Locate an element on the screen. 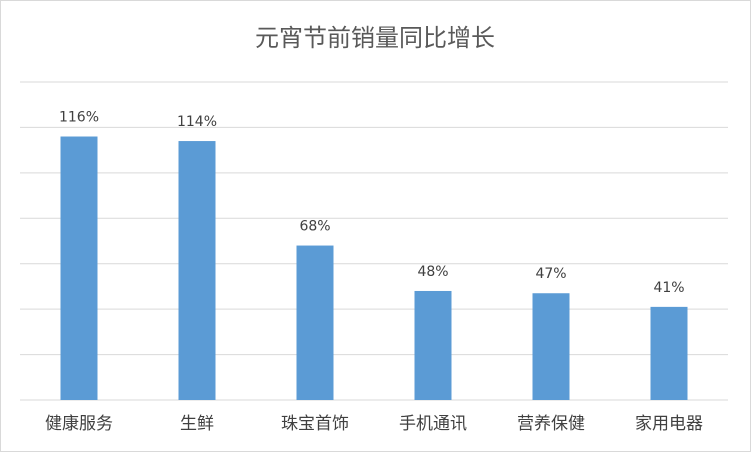 The height and width of the screenshot is (452, 751). x-tick-label: 健康服务 is located at coordinates (79, 424).